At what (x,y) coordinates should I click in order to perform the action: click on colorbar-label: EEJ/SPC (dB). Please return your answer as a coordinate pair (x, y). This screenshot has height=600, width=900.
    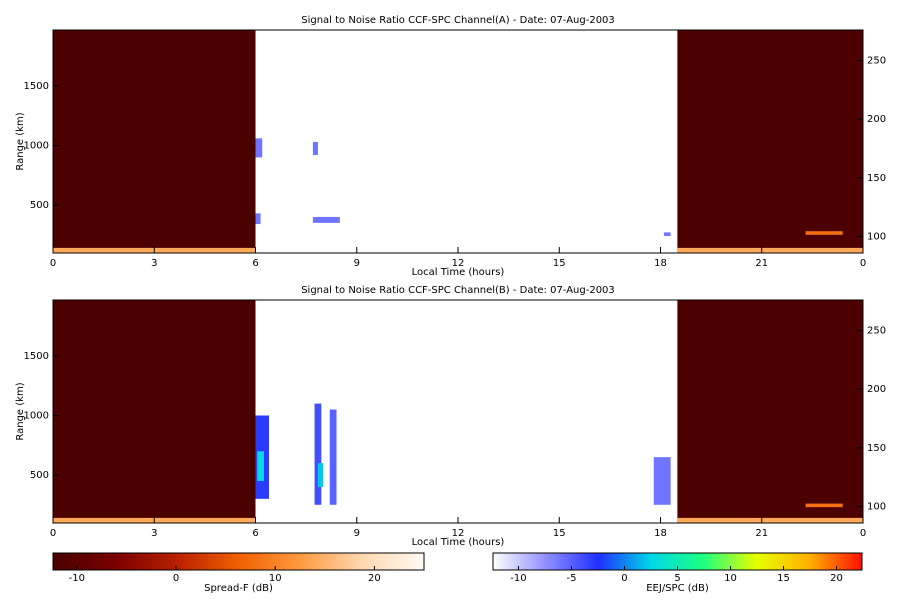
    Looking at the image, I should click on (677, 588).